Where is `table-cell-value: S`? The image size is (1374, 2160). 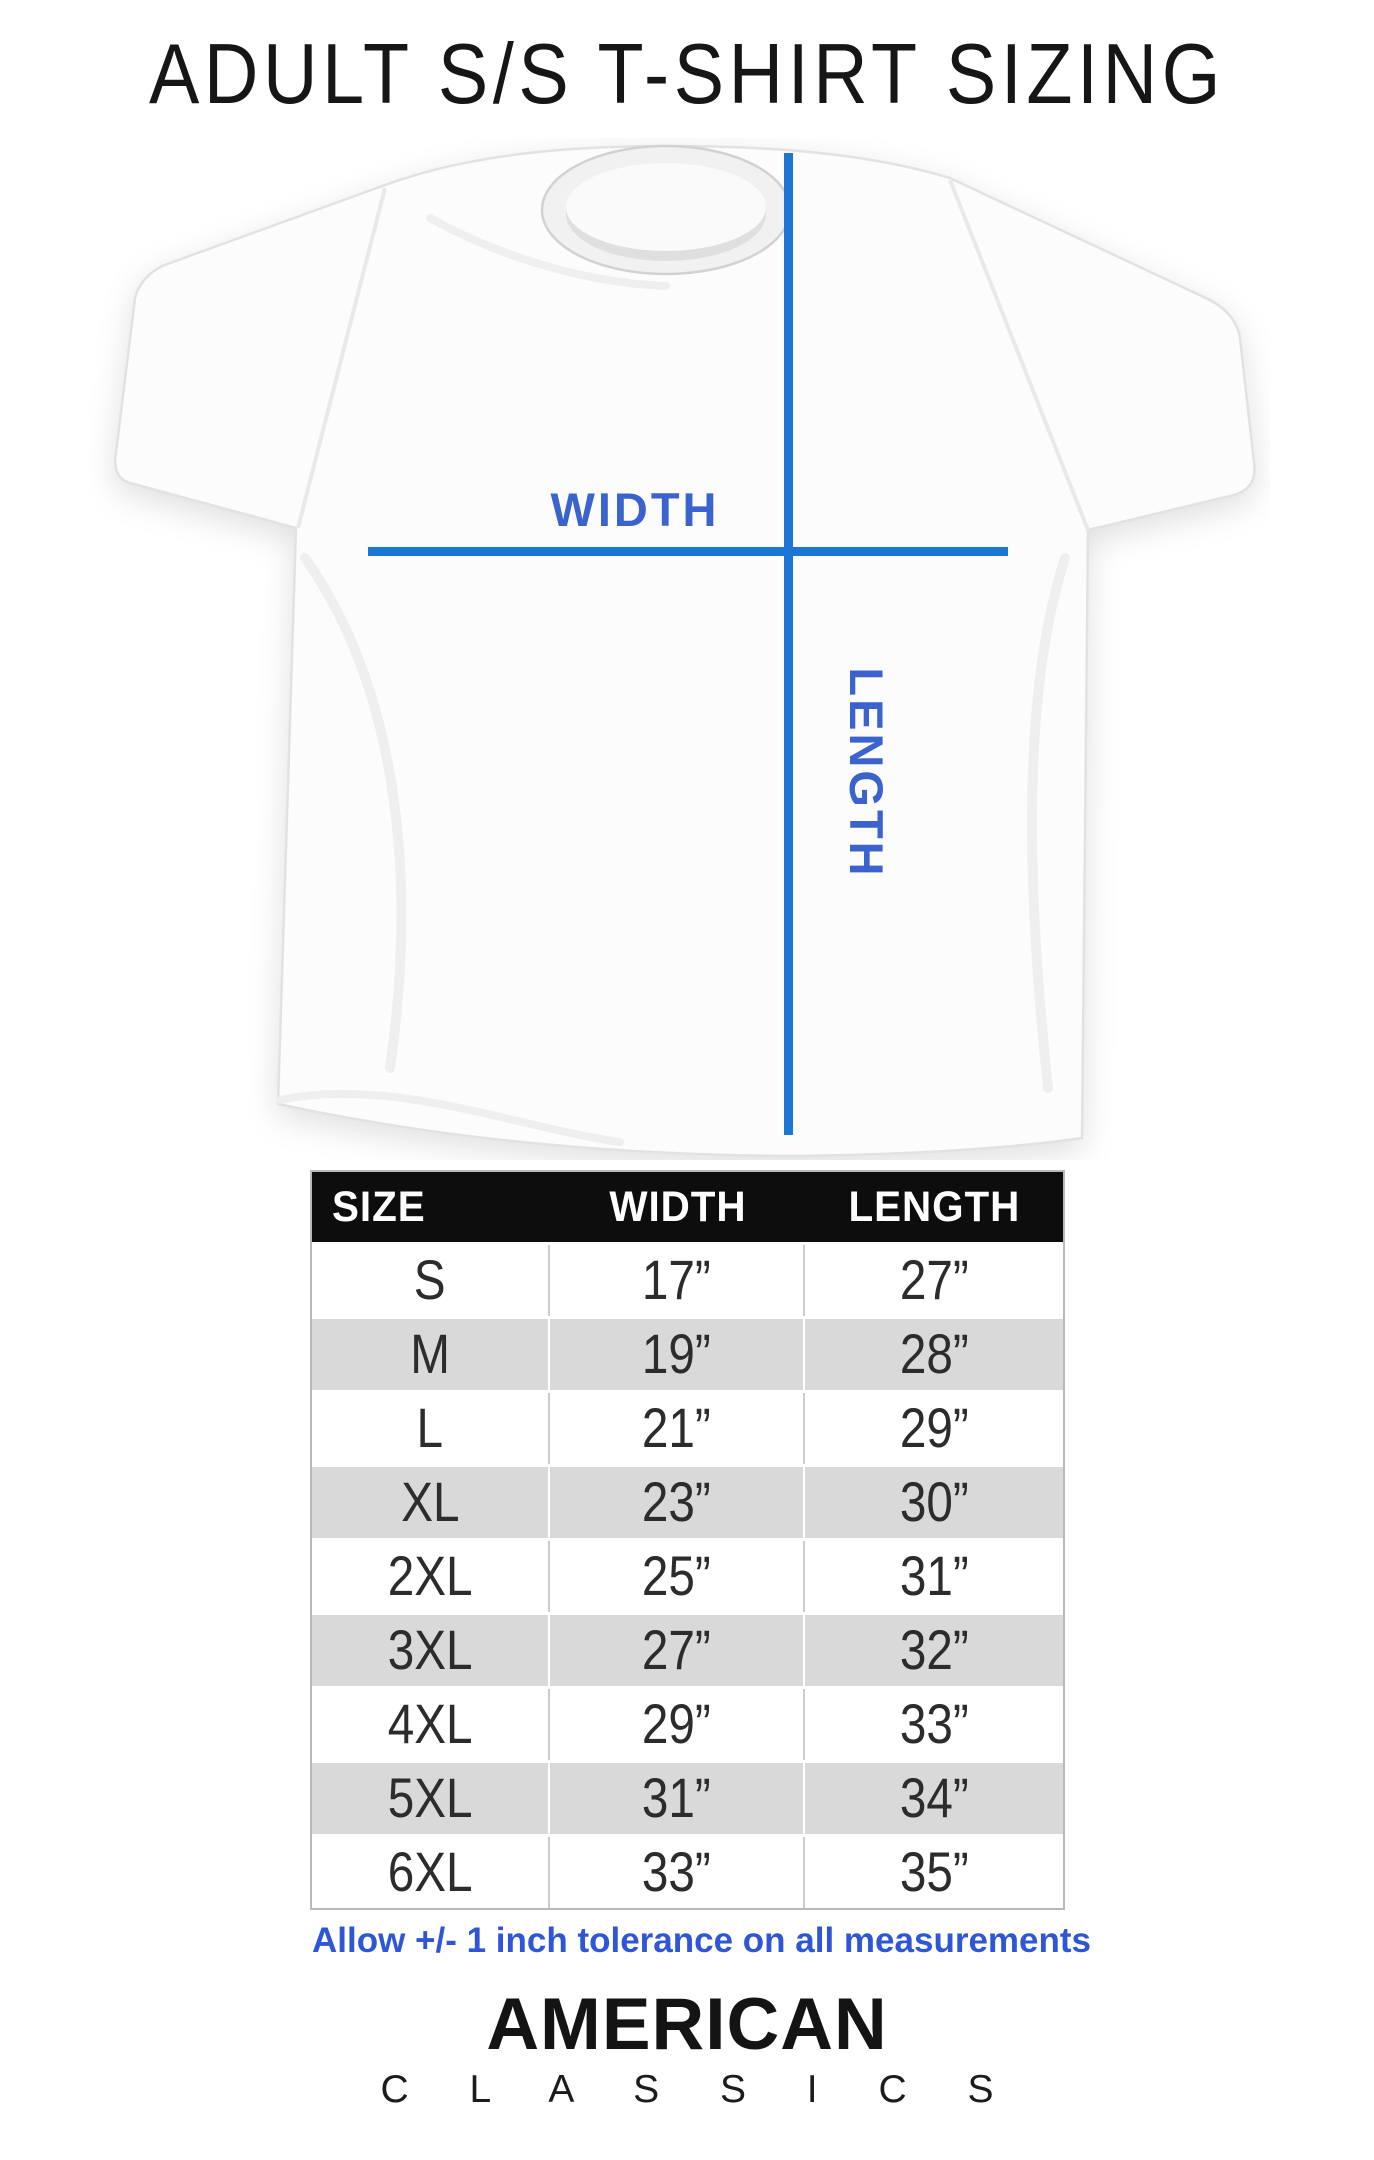
table-cell-value: S is located at coordinates (430, 1280).